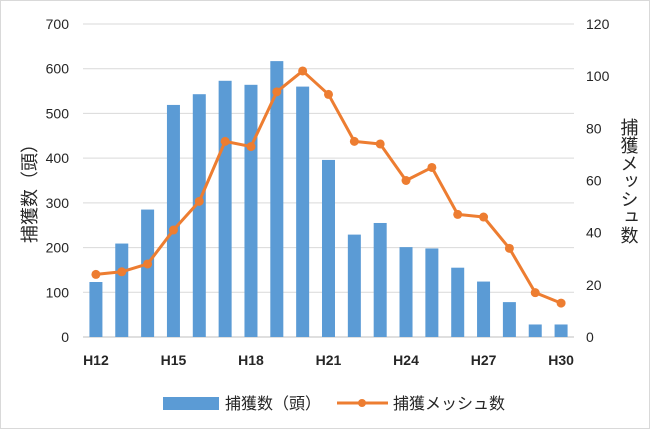  Describe the element at coordinates (58, 180) in the screenshot. I see `left-axis-ticks: 0 100 200 300 400 500 600 700` at that location.